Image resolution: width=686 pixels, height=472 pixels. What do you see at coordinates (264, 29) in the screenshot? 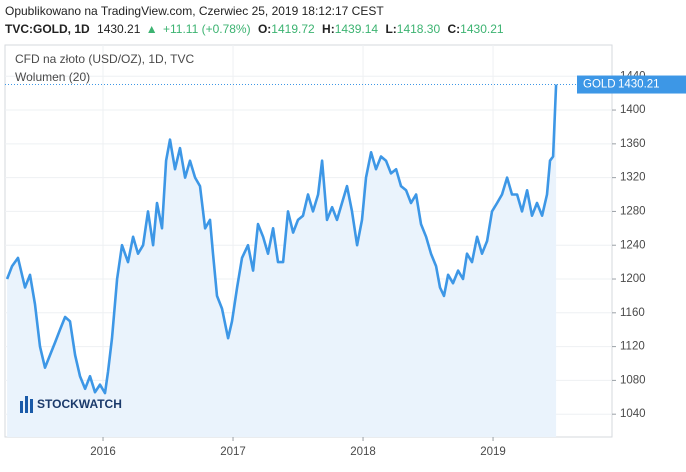
I see `open-label: O:` at bounding box center [264, 29].